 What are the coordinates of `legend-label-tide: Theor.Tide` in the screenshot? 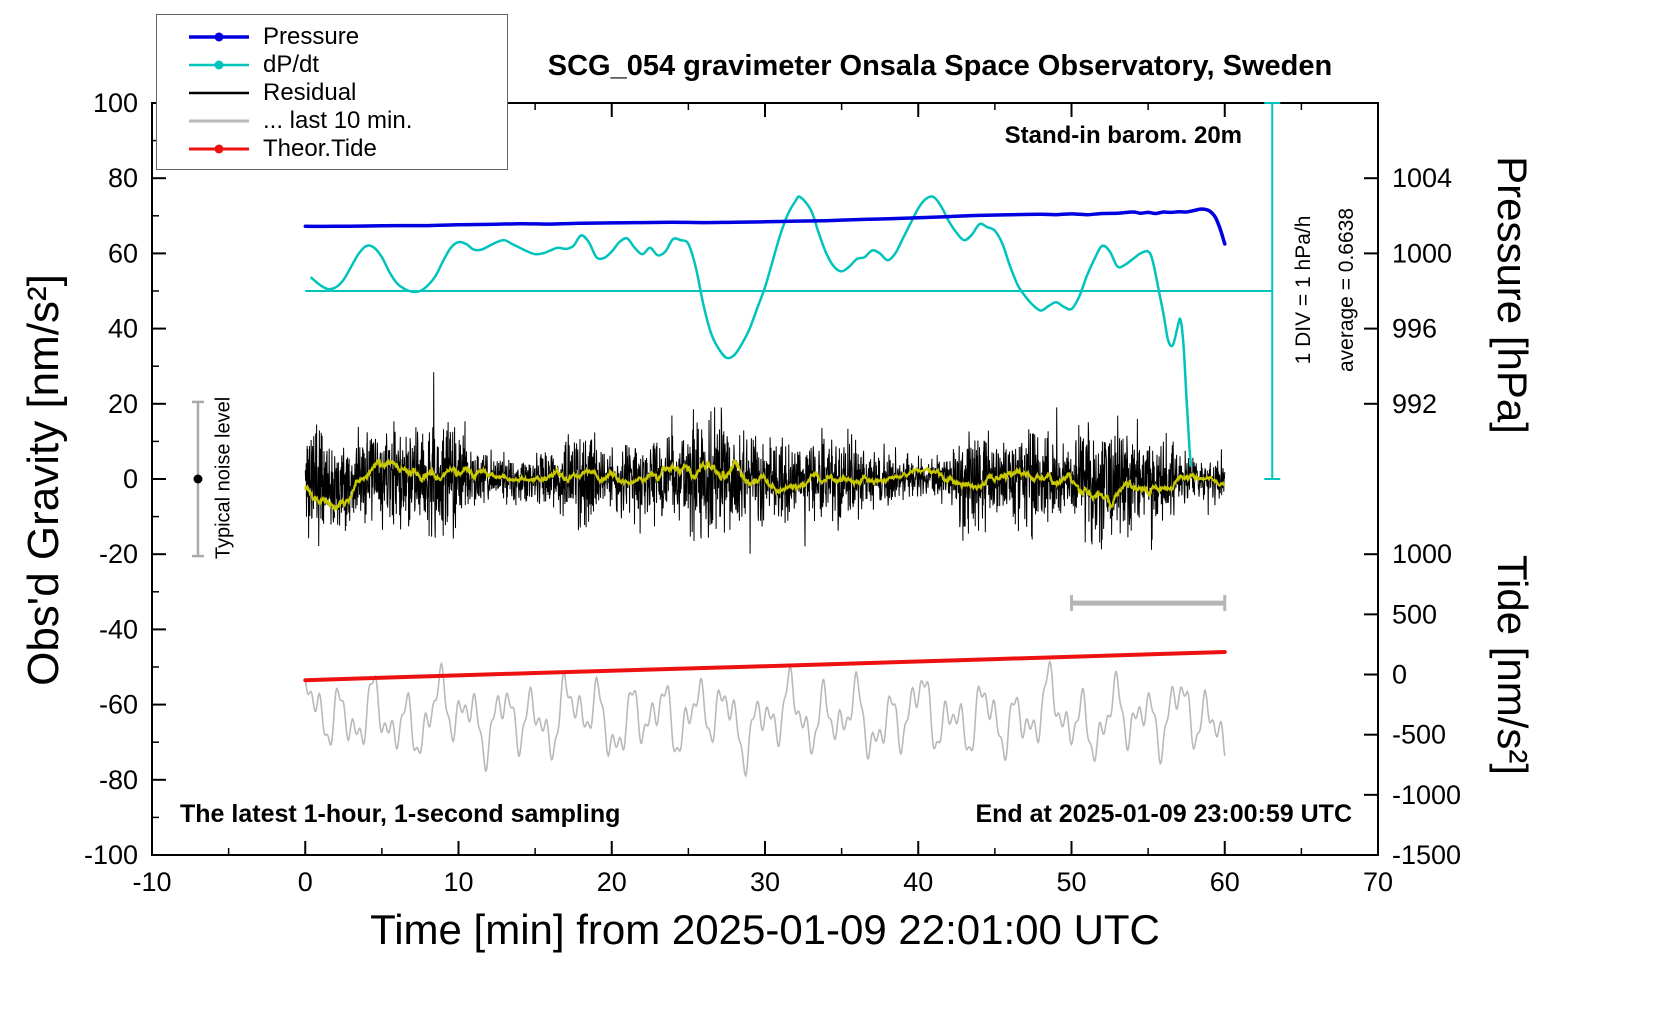 It's located at (320, 148).